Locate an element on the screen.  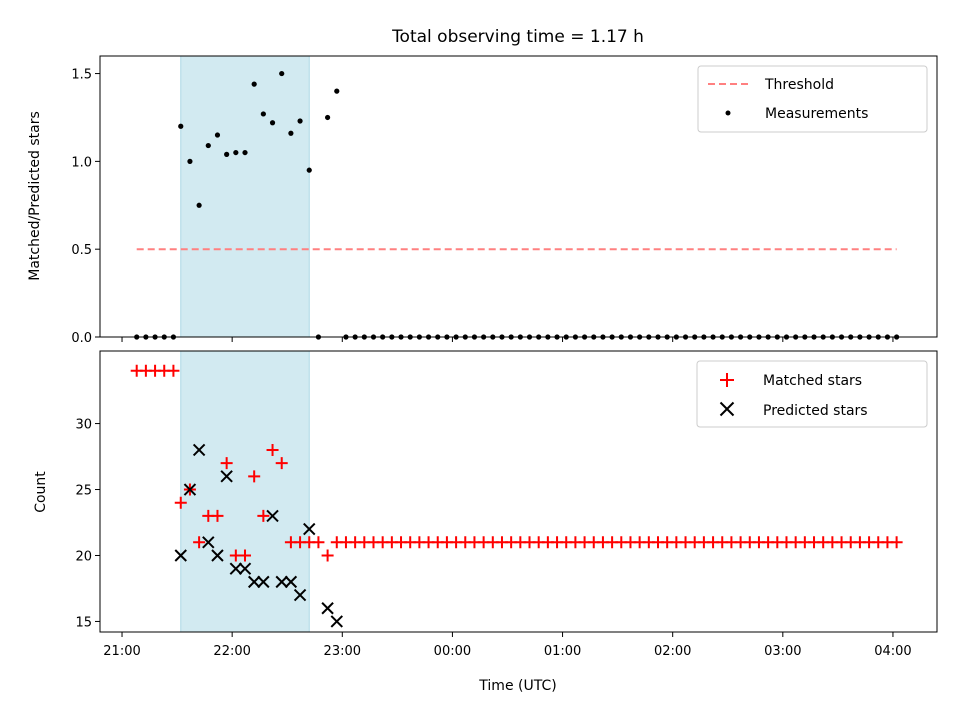
y-tick-label: 30 is located at coordinates (83, 425).